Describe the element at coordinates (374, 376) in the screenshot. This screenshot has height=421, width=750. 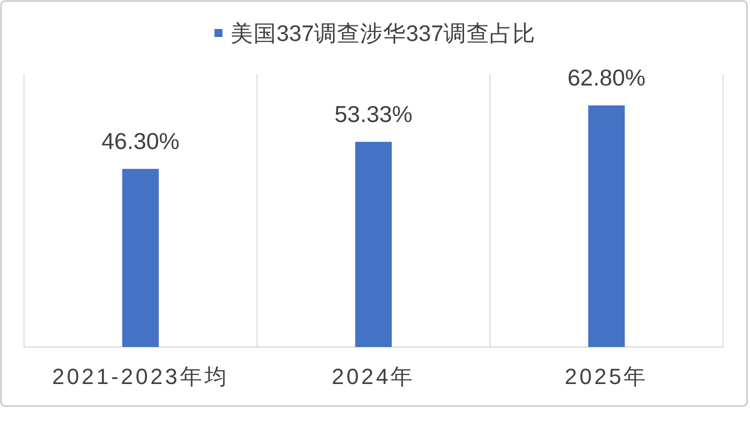
I see `x-tick-label: 2024年` at that location.